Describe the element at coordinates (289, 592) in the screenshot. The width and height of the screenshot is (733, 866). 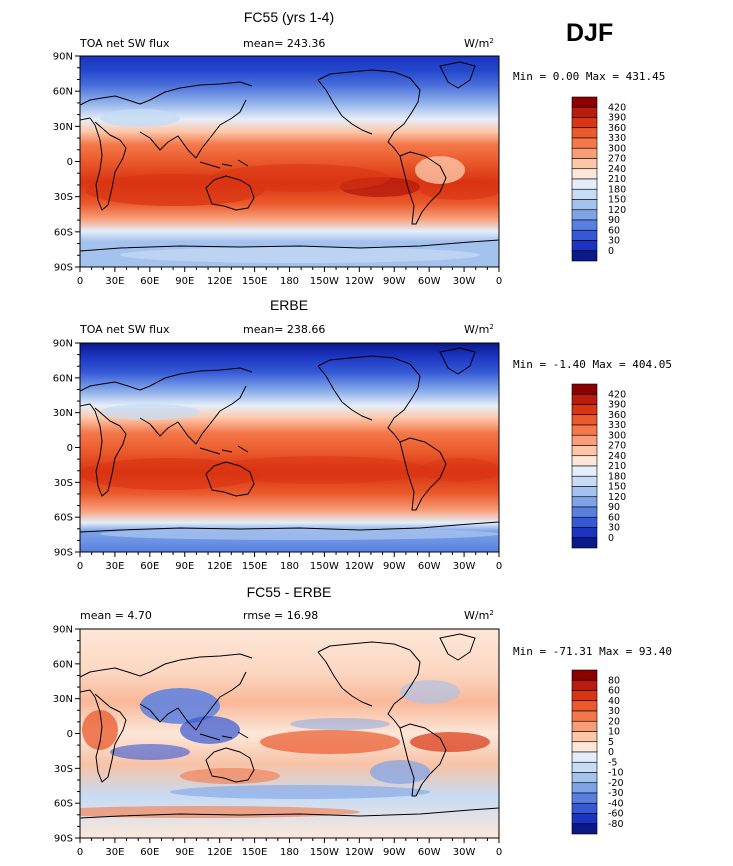
I see `panel-title: FC55 - ERBE` at that location.